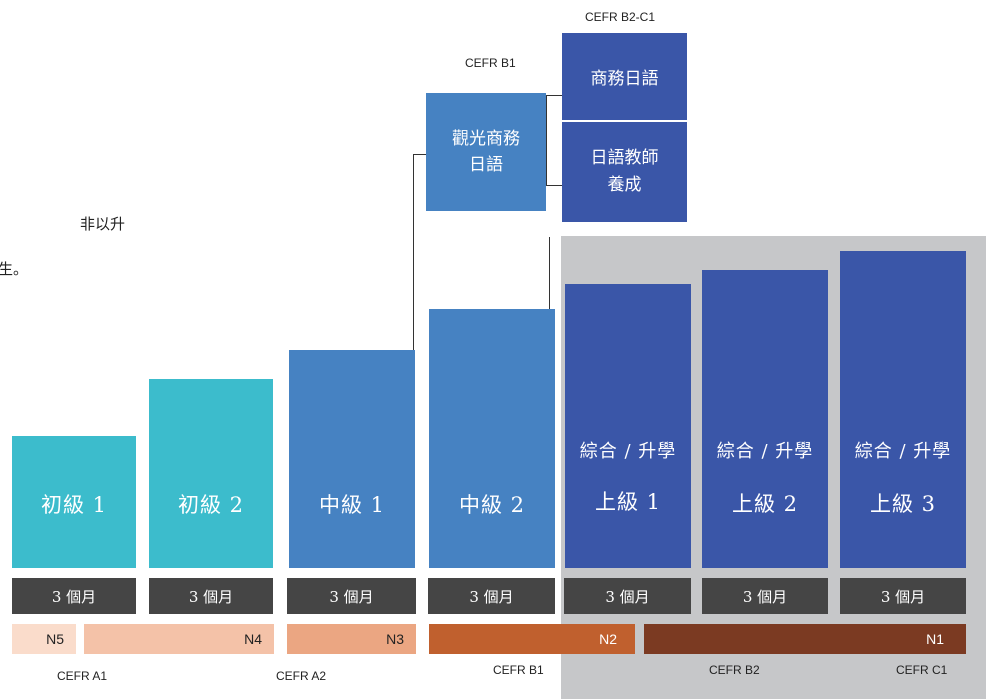 The height and width of the screenshot is (699, 986). What do you see at coordinates (627, 596) in the screenshot?
I see `duration-advanced-1: 3 個月` at bounding box center [627, 596].